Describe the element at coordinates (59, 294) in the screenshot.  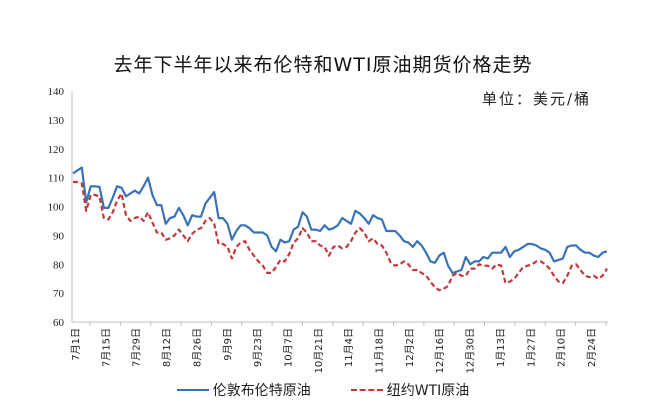
I see `svg-text: 70` at that location.